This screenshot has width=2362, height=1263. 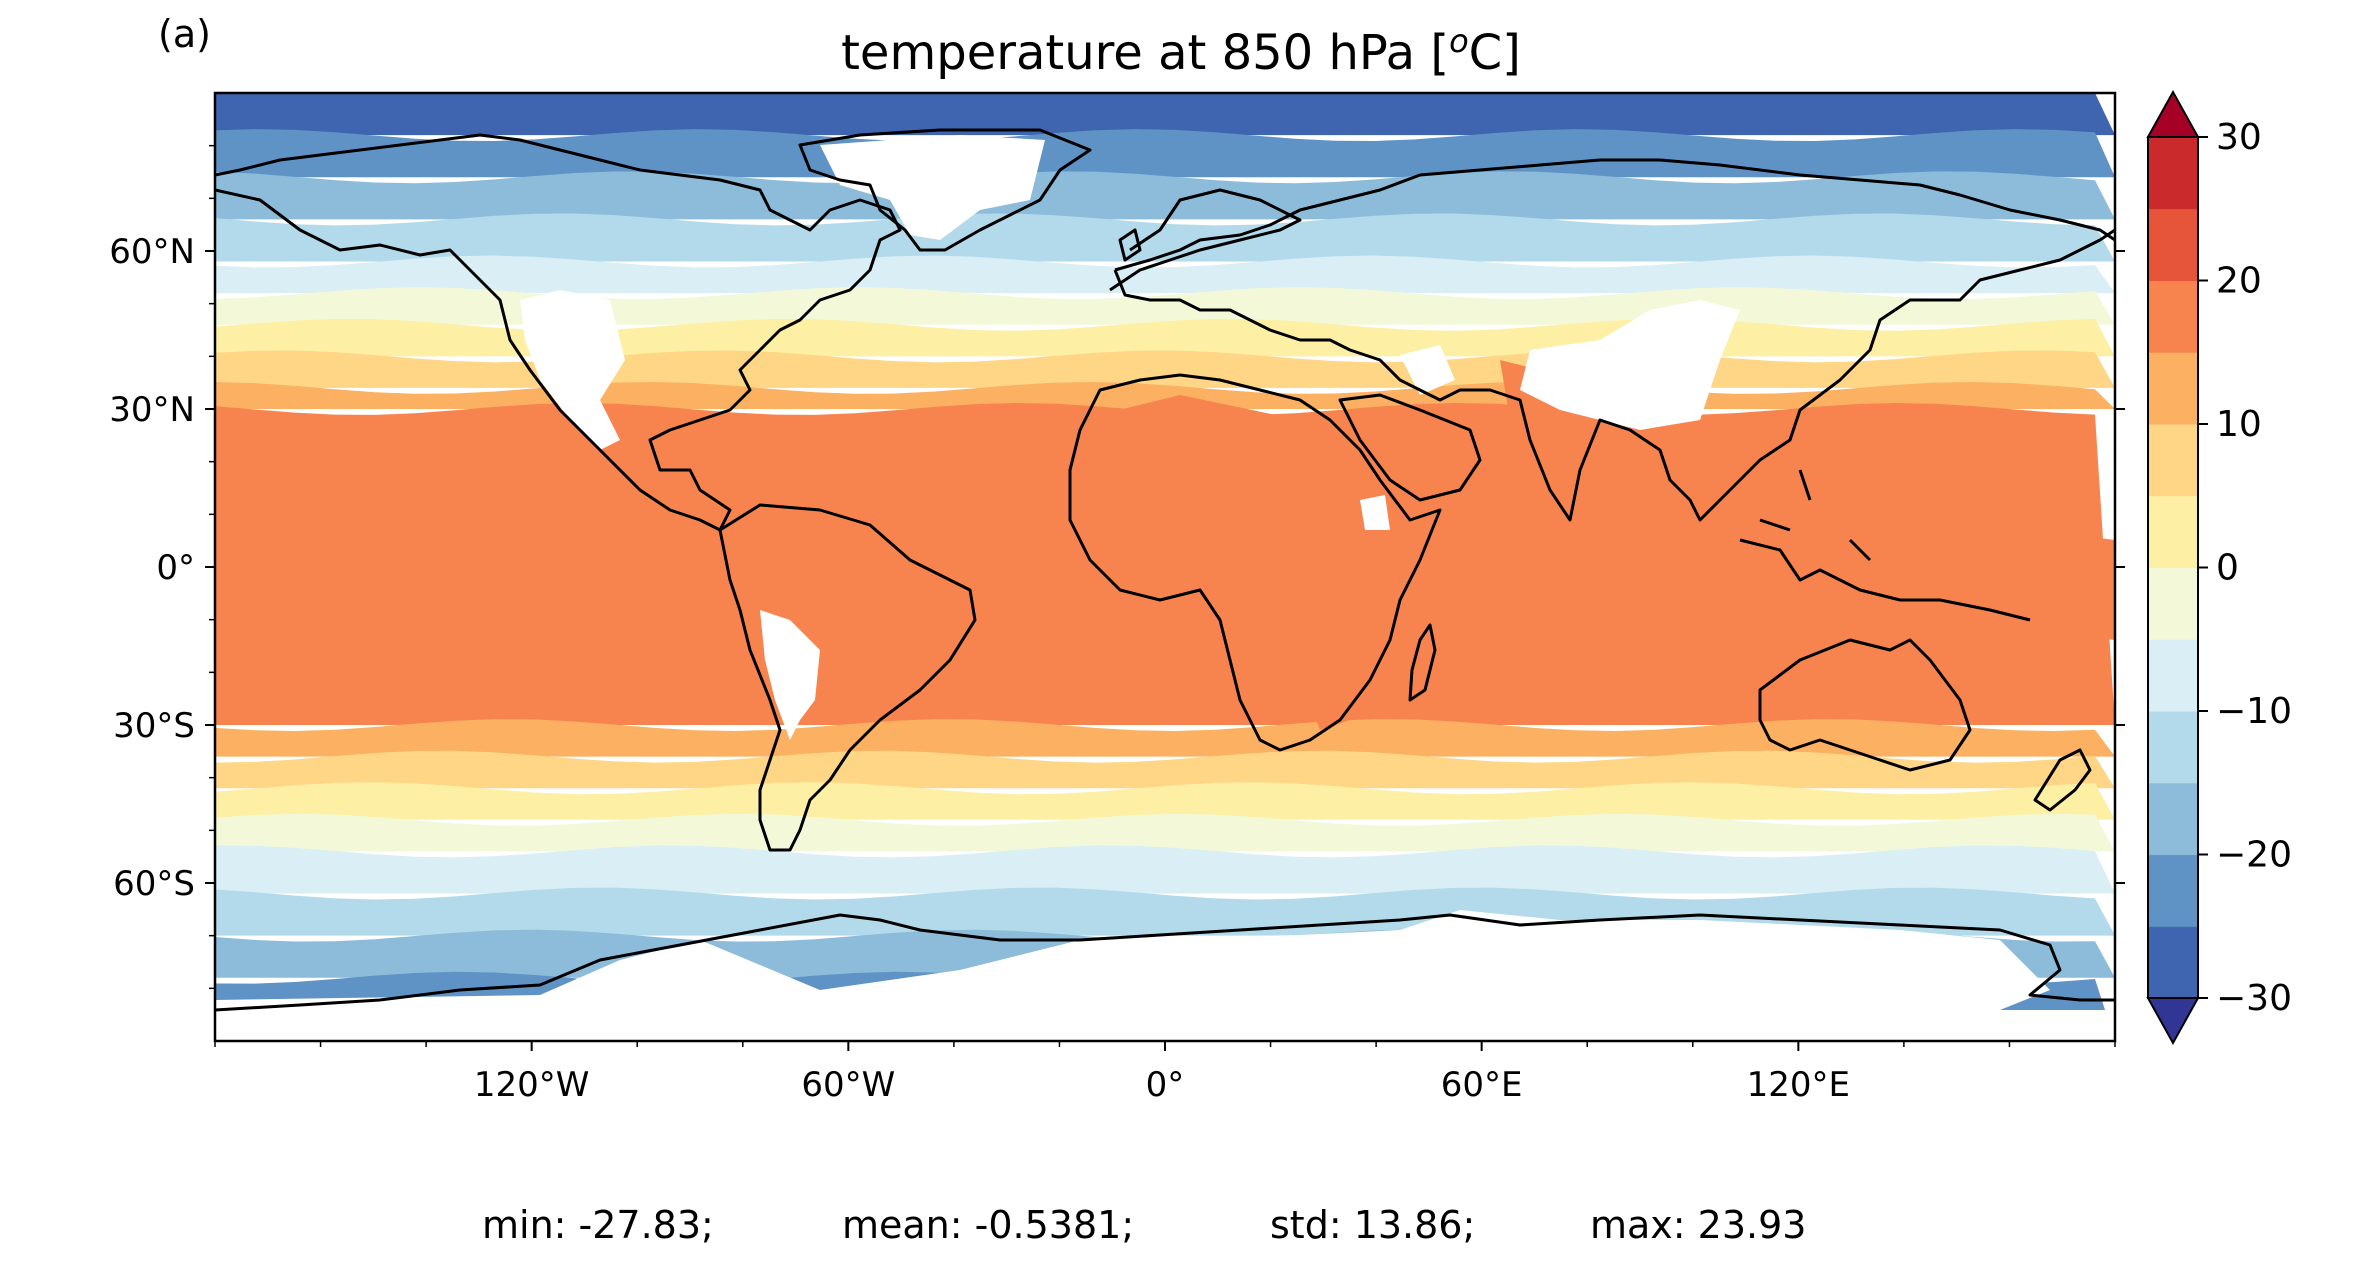 What do you see at coordinates (1422, 662) in the screenshot?
I see `madagascar-coastline` at bounding box center [1422, 662].